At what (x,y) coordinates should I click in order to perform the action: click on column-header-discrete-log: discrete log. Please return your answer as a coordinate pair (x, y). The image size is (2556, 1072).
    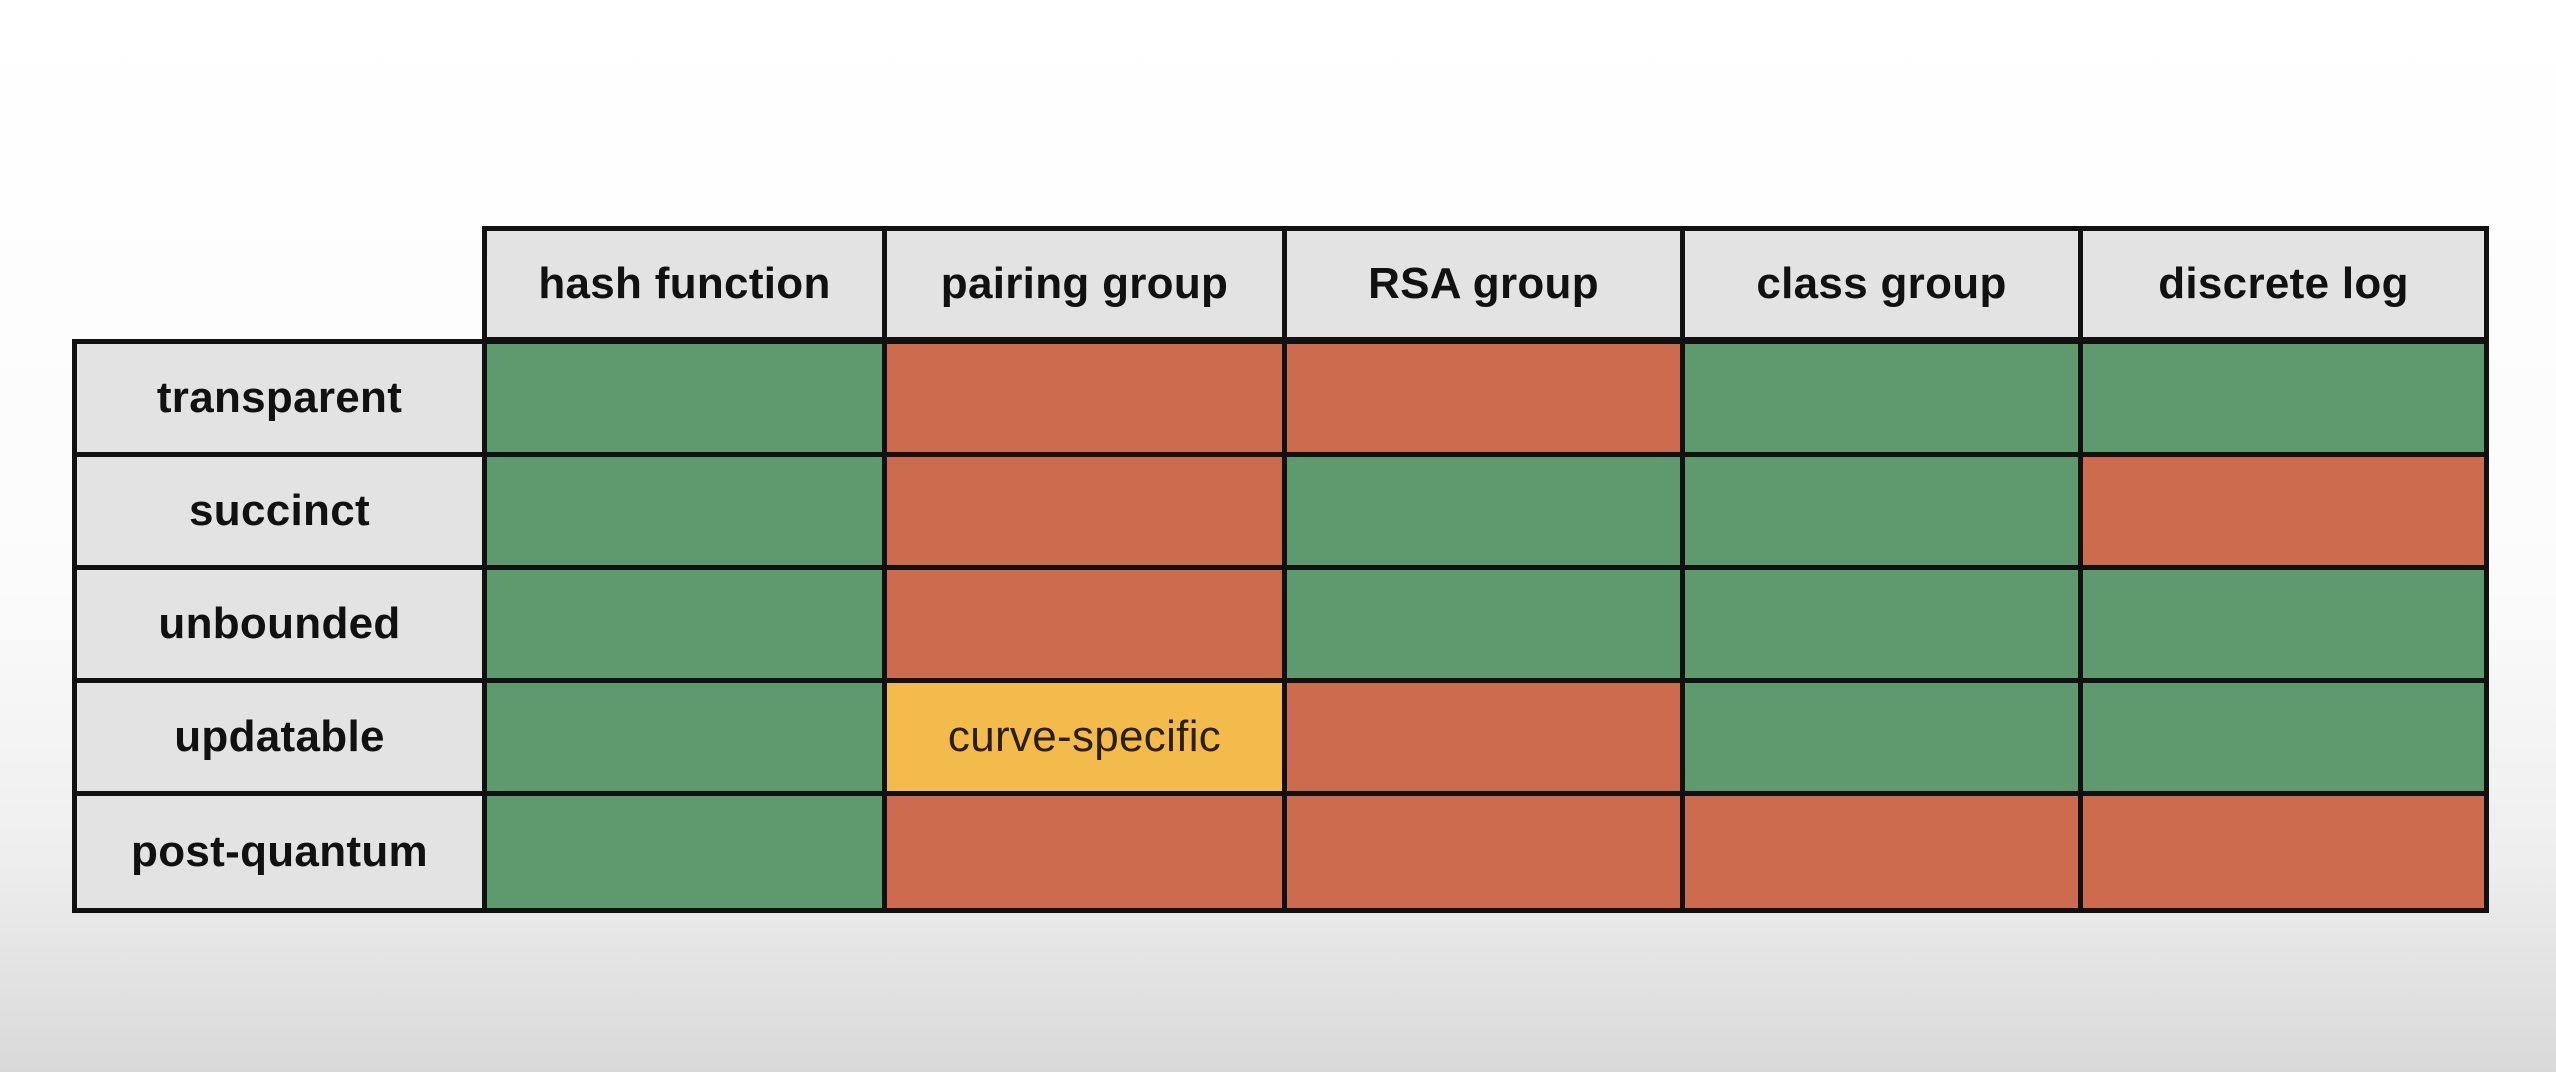
    Looking at the image, I should click on (2283, 284).